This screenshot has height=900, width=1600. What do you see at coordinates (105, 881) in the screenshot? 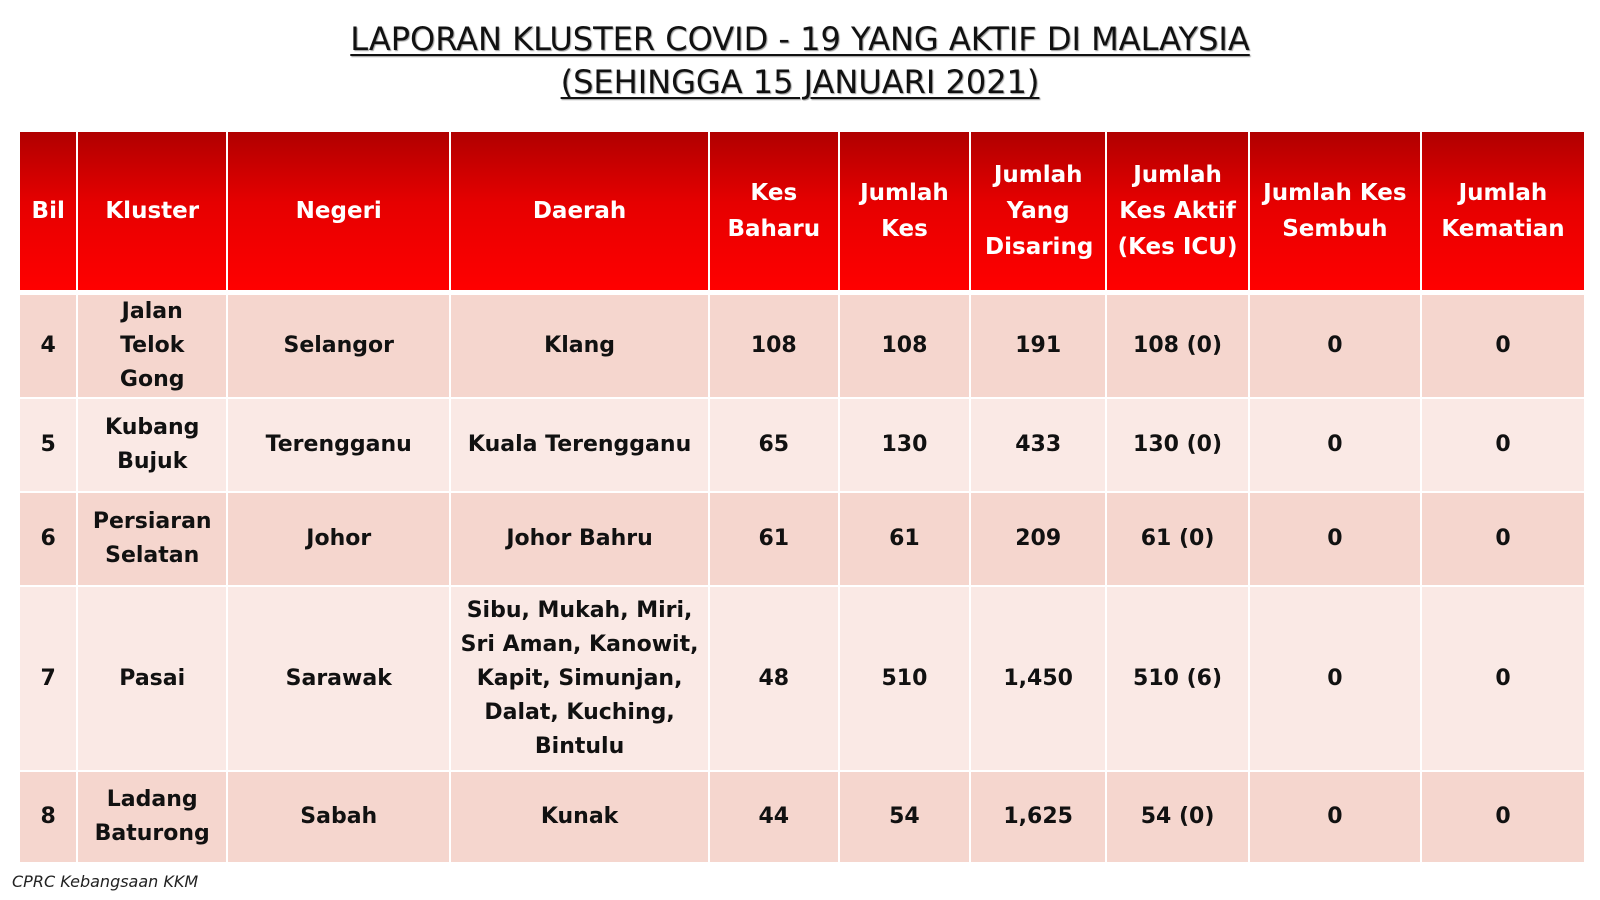
I see `source-footer: CPRC Kebangsaan KKM` at bounding box center [105, 881].